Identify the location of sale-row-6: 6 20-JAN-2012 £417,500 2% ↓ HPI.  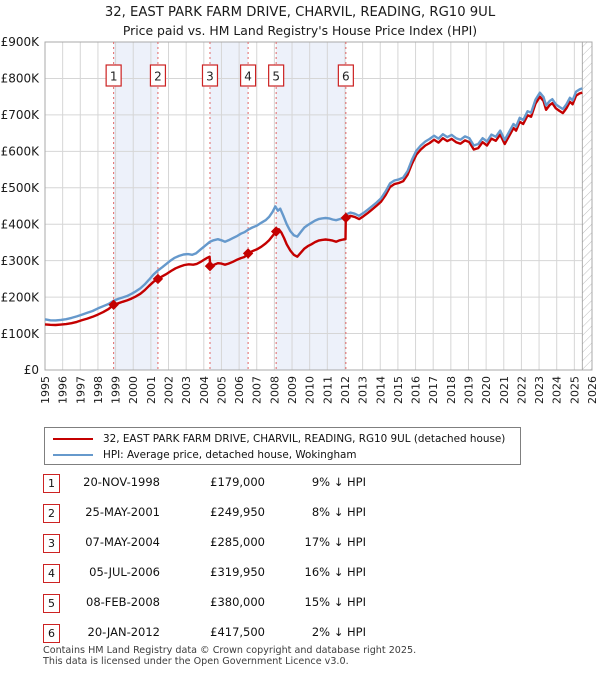
(300, 634).